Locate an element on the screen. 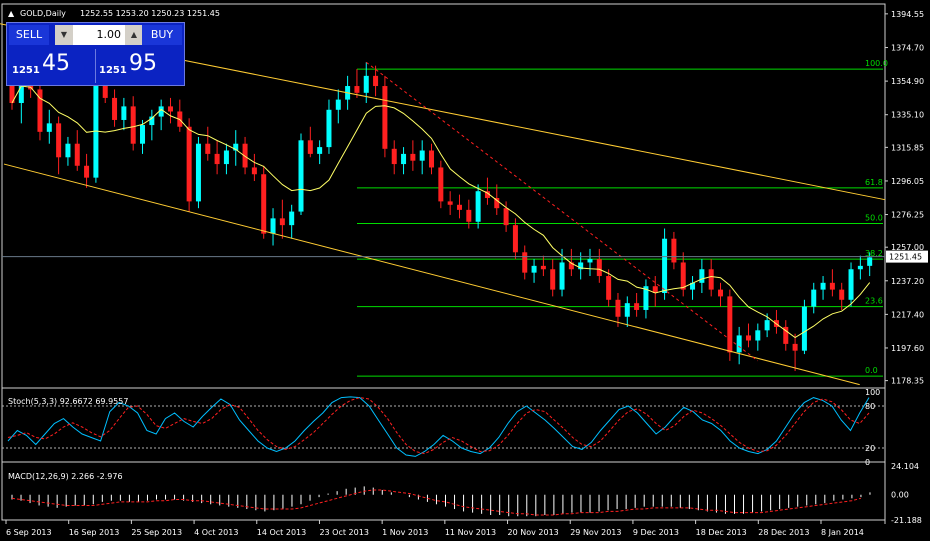 The width and height of the screenshot is (930, 541). time-tick-label: 1 Nov 2013 is located at coordinates (405, 532).